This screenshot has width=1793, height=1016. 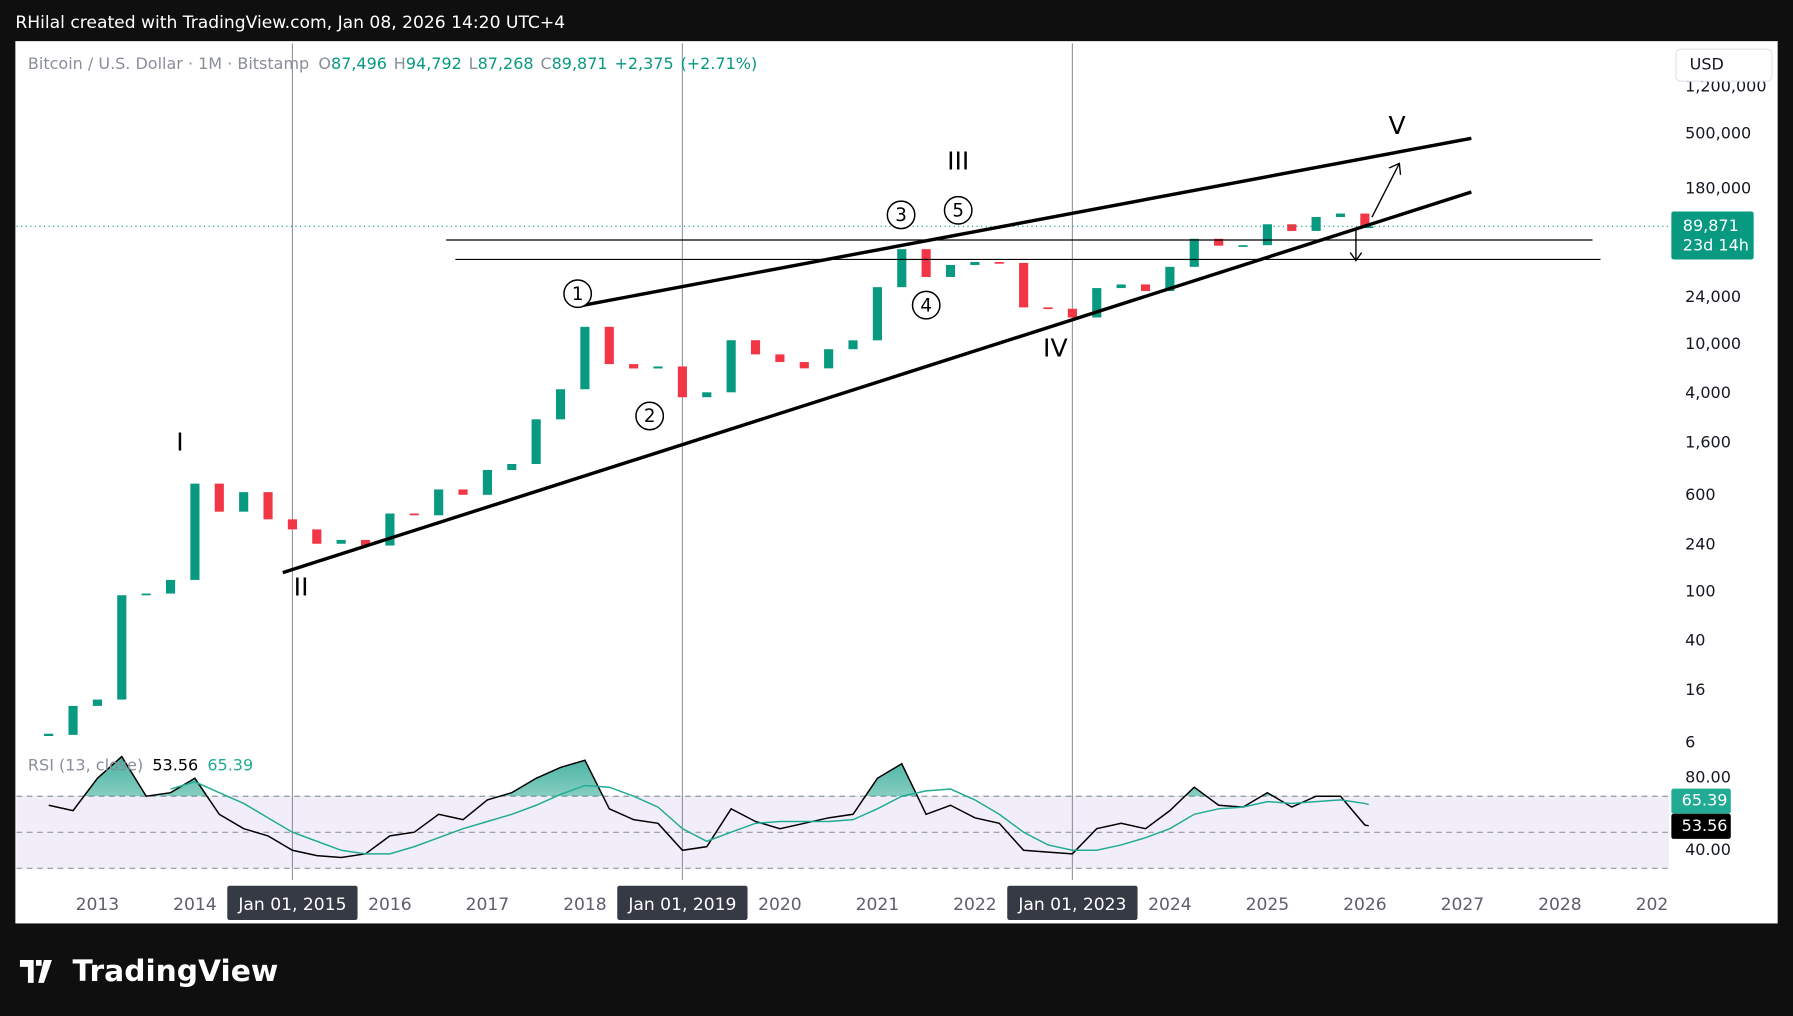 What do you see at coordinates (1560, 905) in the screenshot?
I see `x-tick-label: 2028` at bounding box center [1560, 905].